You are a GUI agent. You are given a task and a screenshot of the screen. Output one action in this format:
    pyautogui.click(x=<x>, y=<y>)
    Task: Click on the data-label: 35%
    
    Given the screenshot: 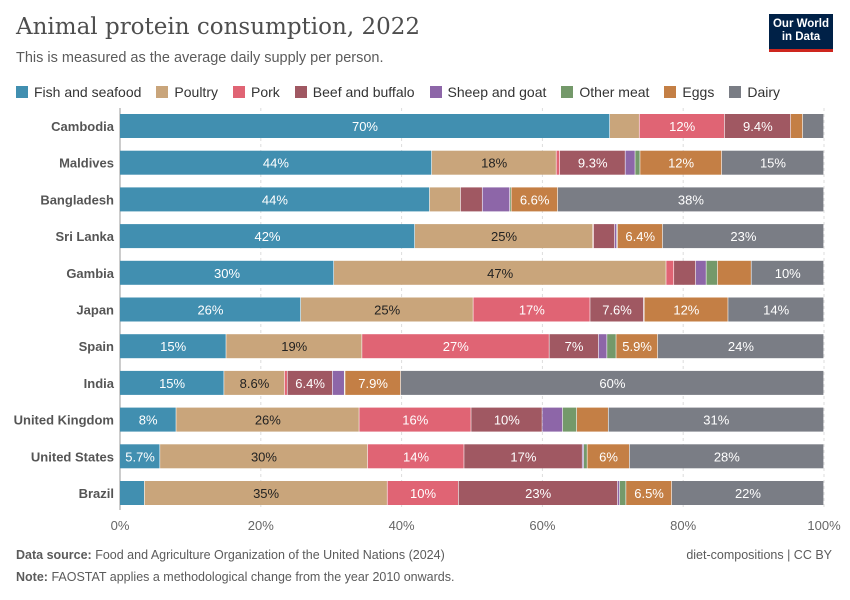 What is the action you would take?
    pyautogui.click(x=266, y=493)
    